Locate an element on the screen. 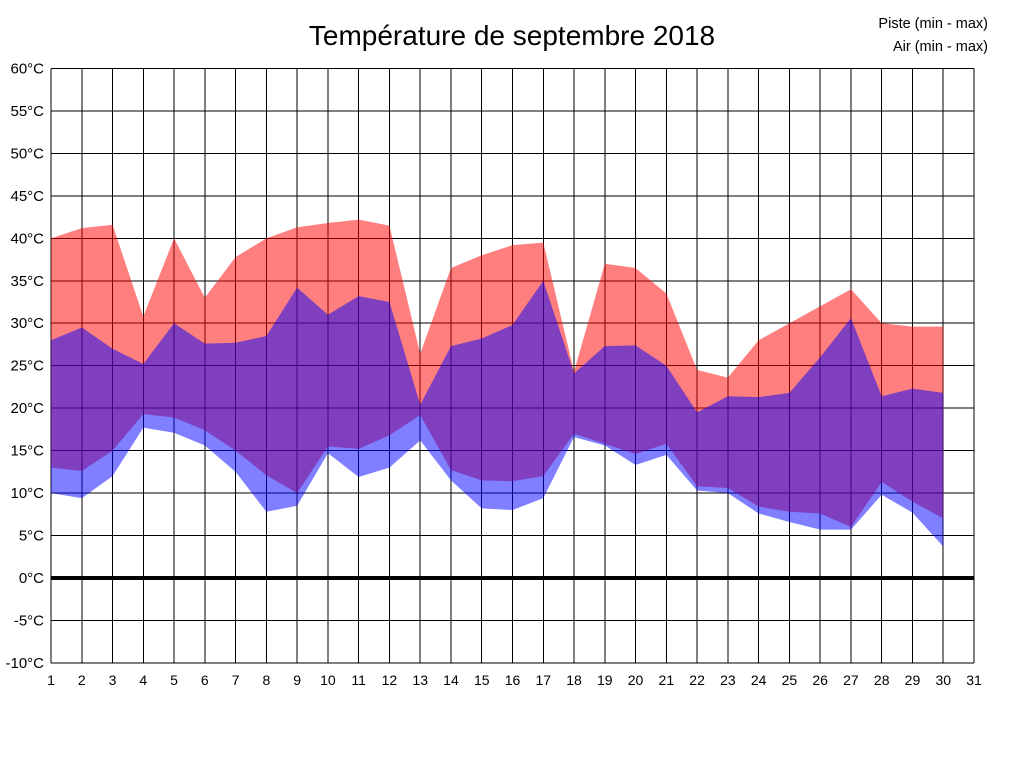  y-tick-label: 55°C is located at coordinates (27, 111).